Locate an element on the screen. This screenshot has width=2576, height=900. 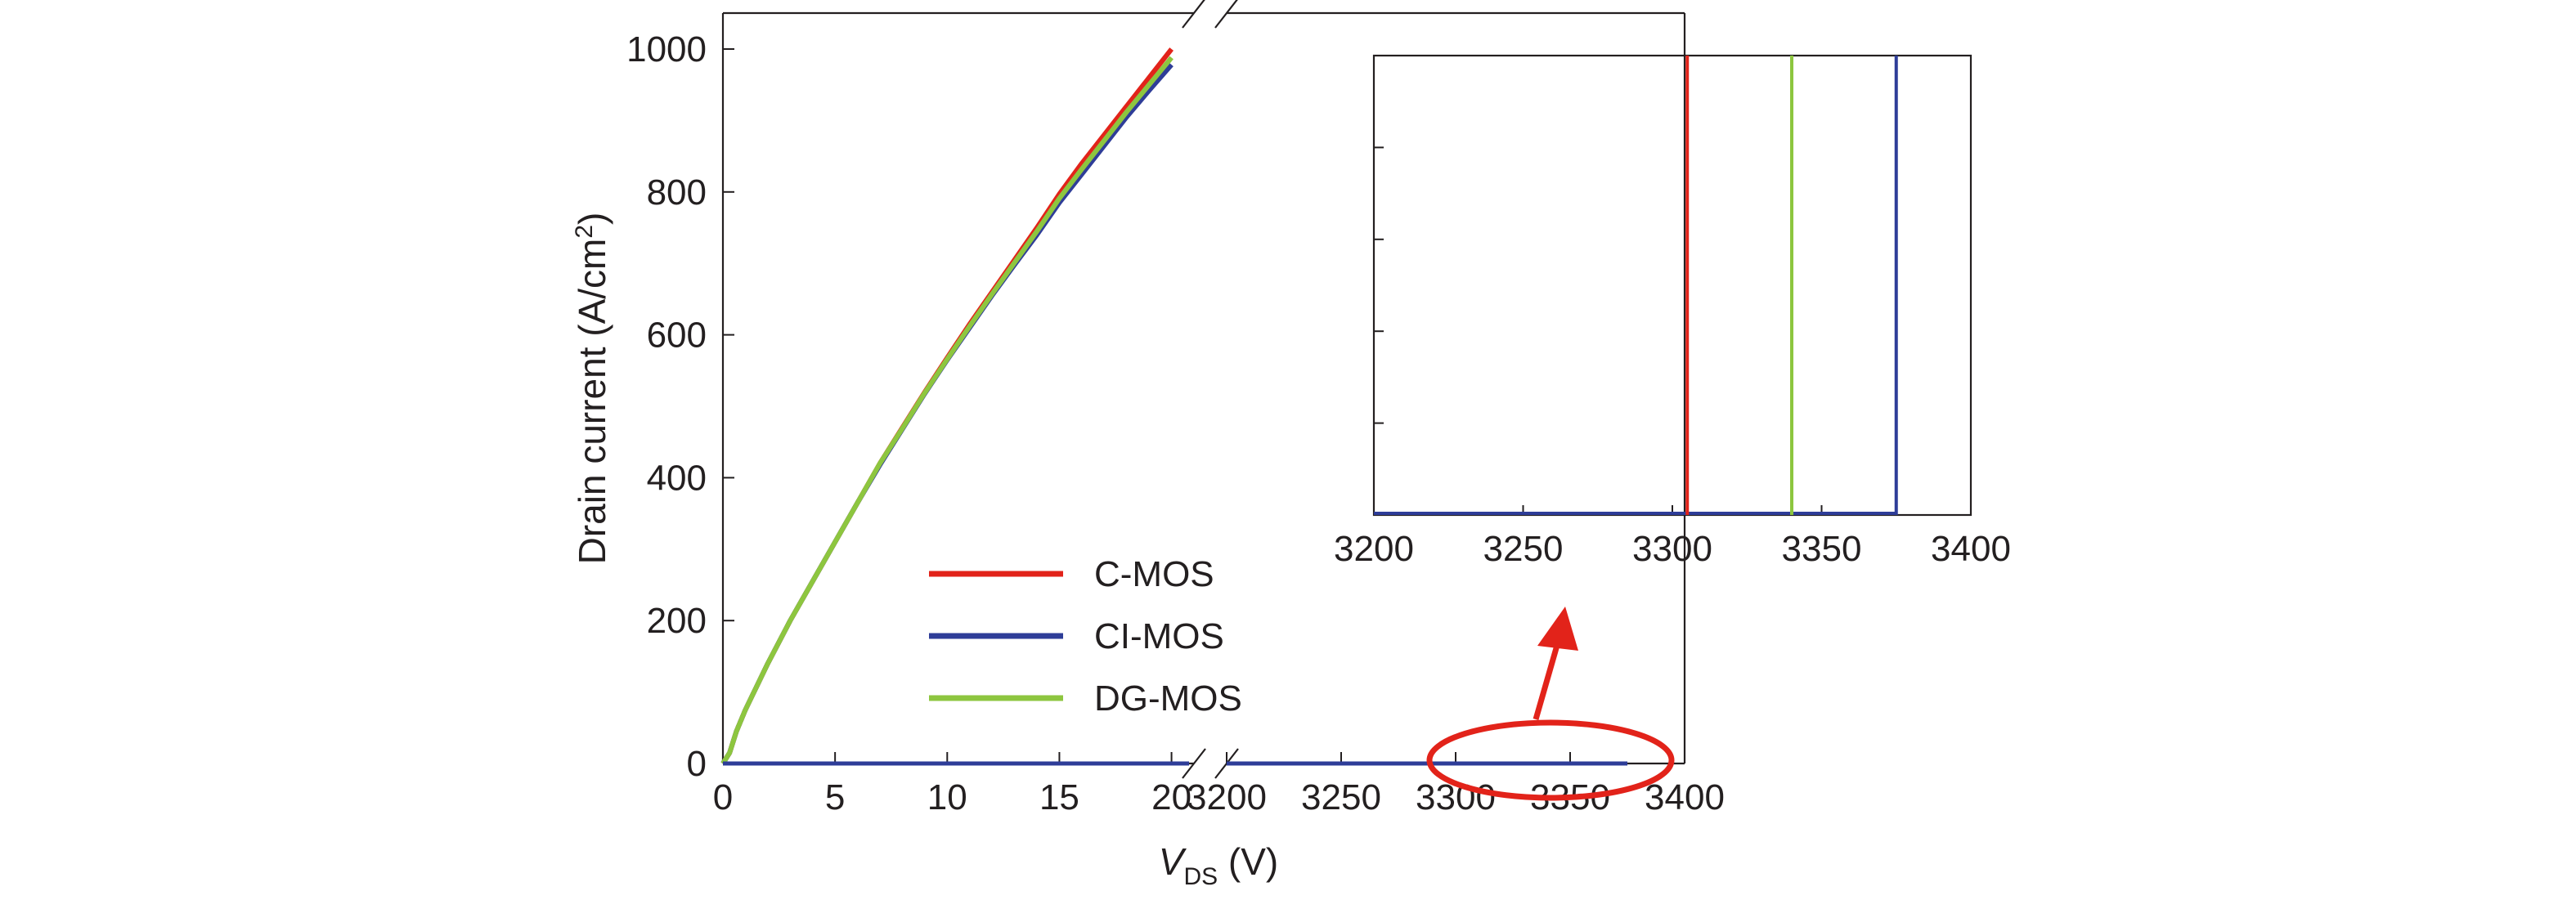
legend: C-MOS CI-MOS DG-MOS is located at coordinates (1085, 636).